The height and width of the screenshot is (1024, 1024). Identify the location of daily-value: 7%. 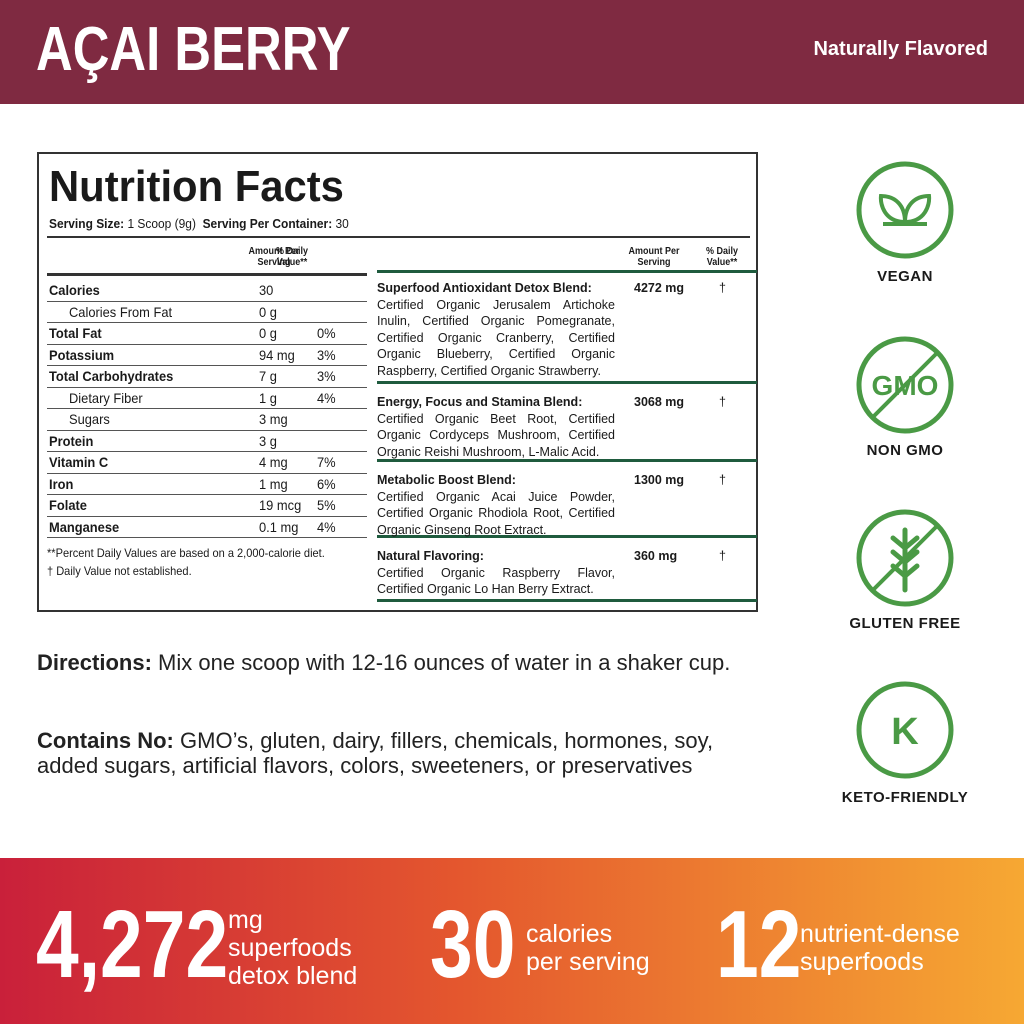
(326, 462).